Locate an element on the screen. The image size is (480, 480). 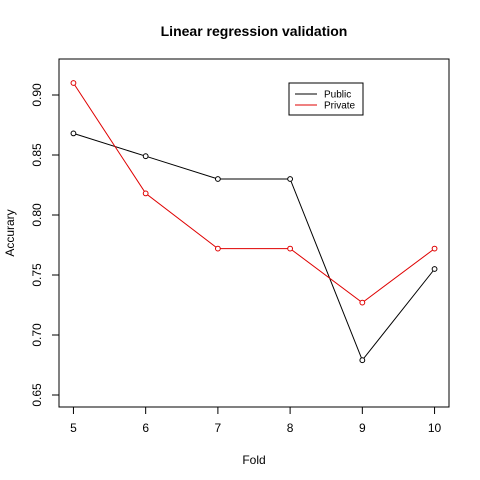
legend-box is located at coordinates (326, 99).